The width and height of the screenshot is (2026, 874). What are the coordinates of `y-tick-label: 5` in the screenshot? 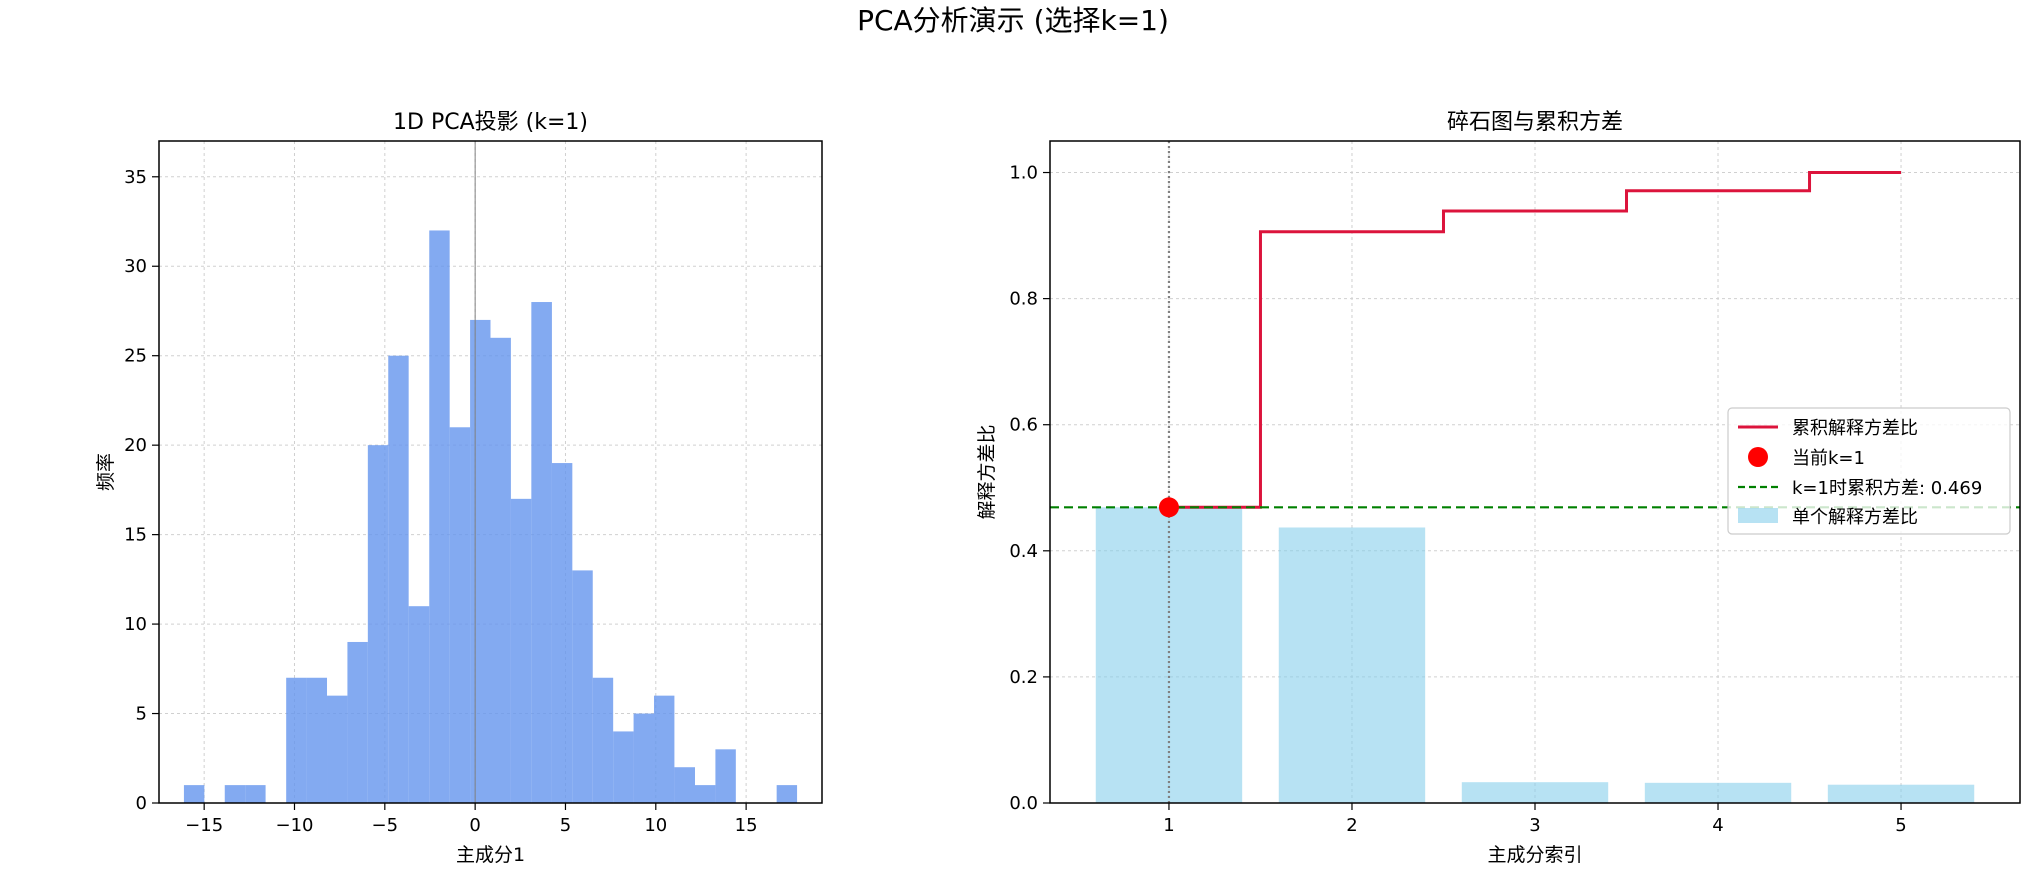 It's located at (141, 714).